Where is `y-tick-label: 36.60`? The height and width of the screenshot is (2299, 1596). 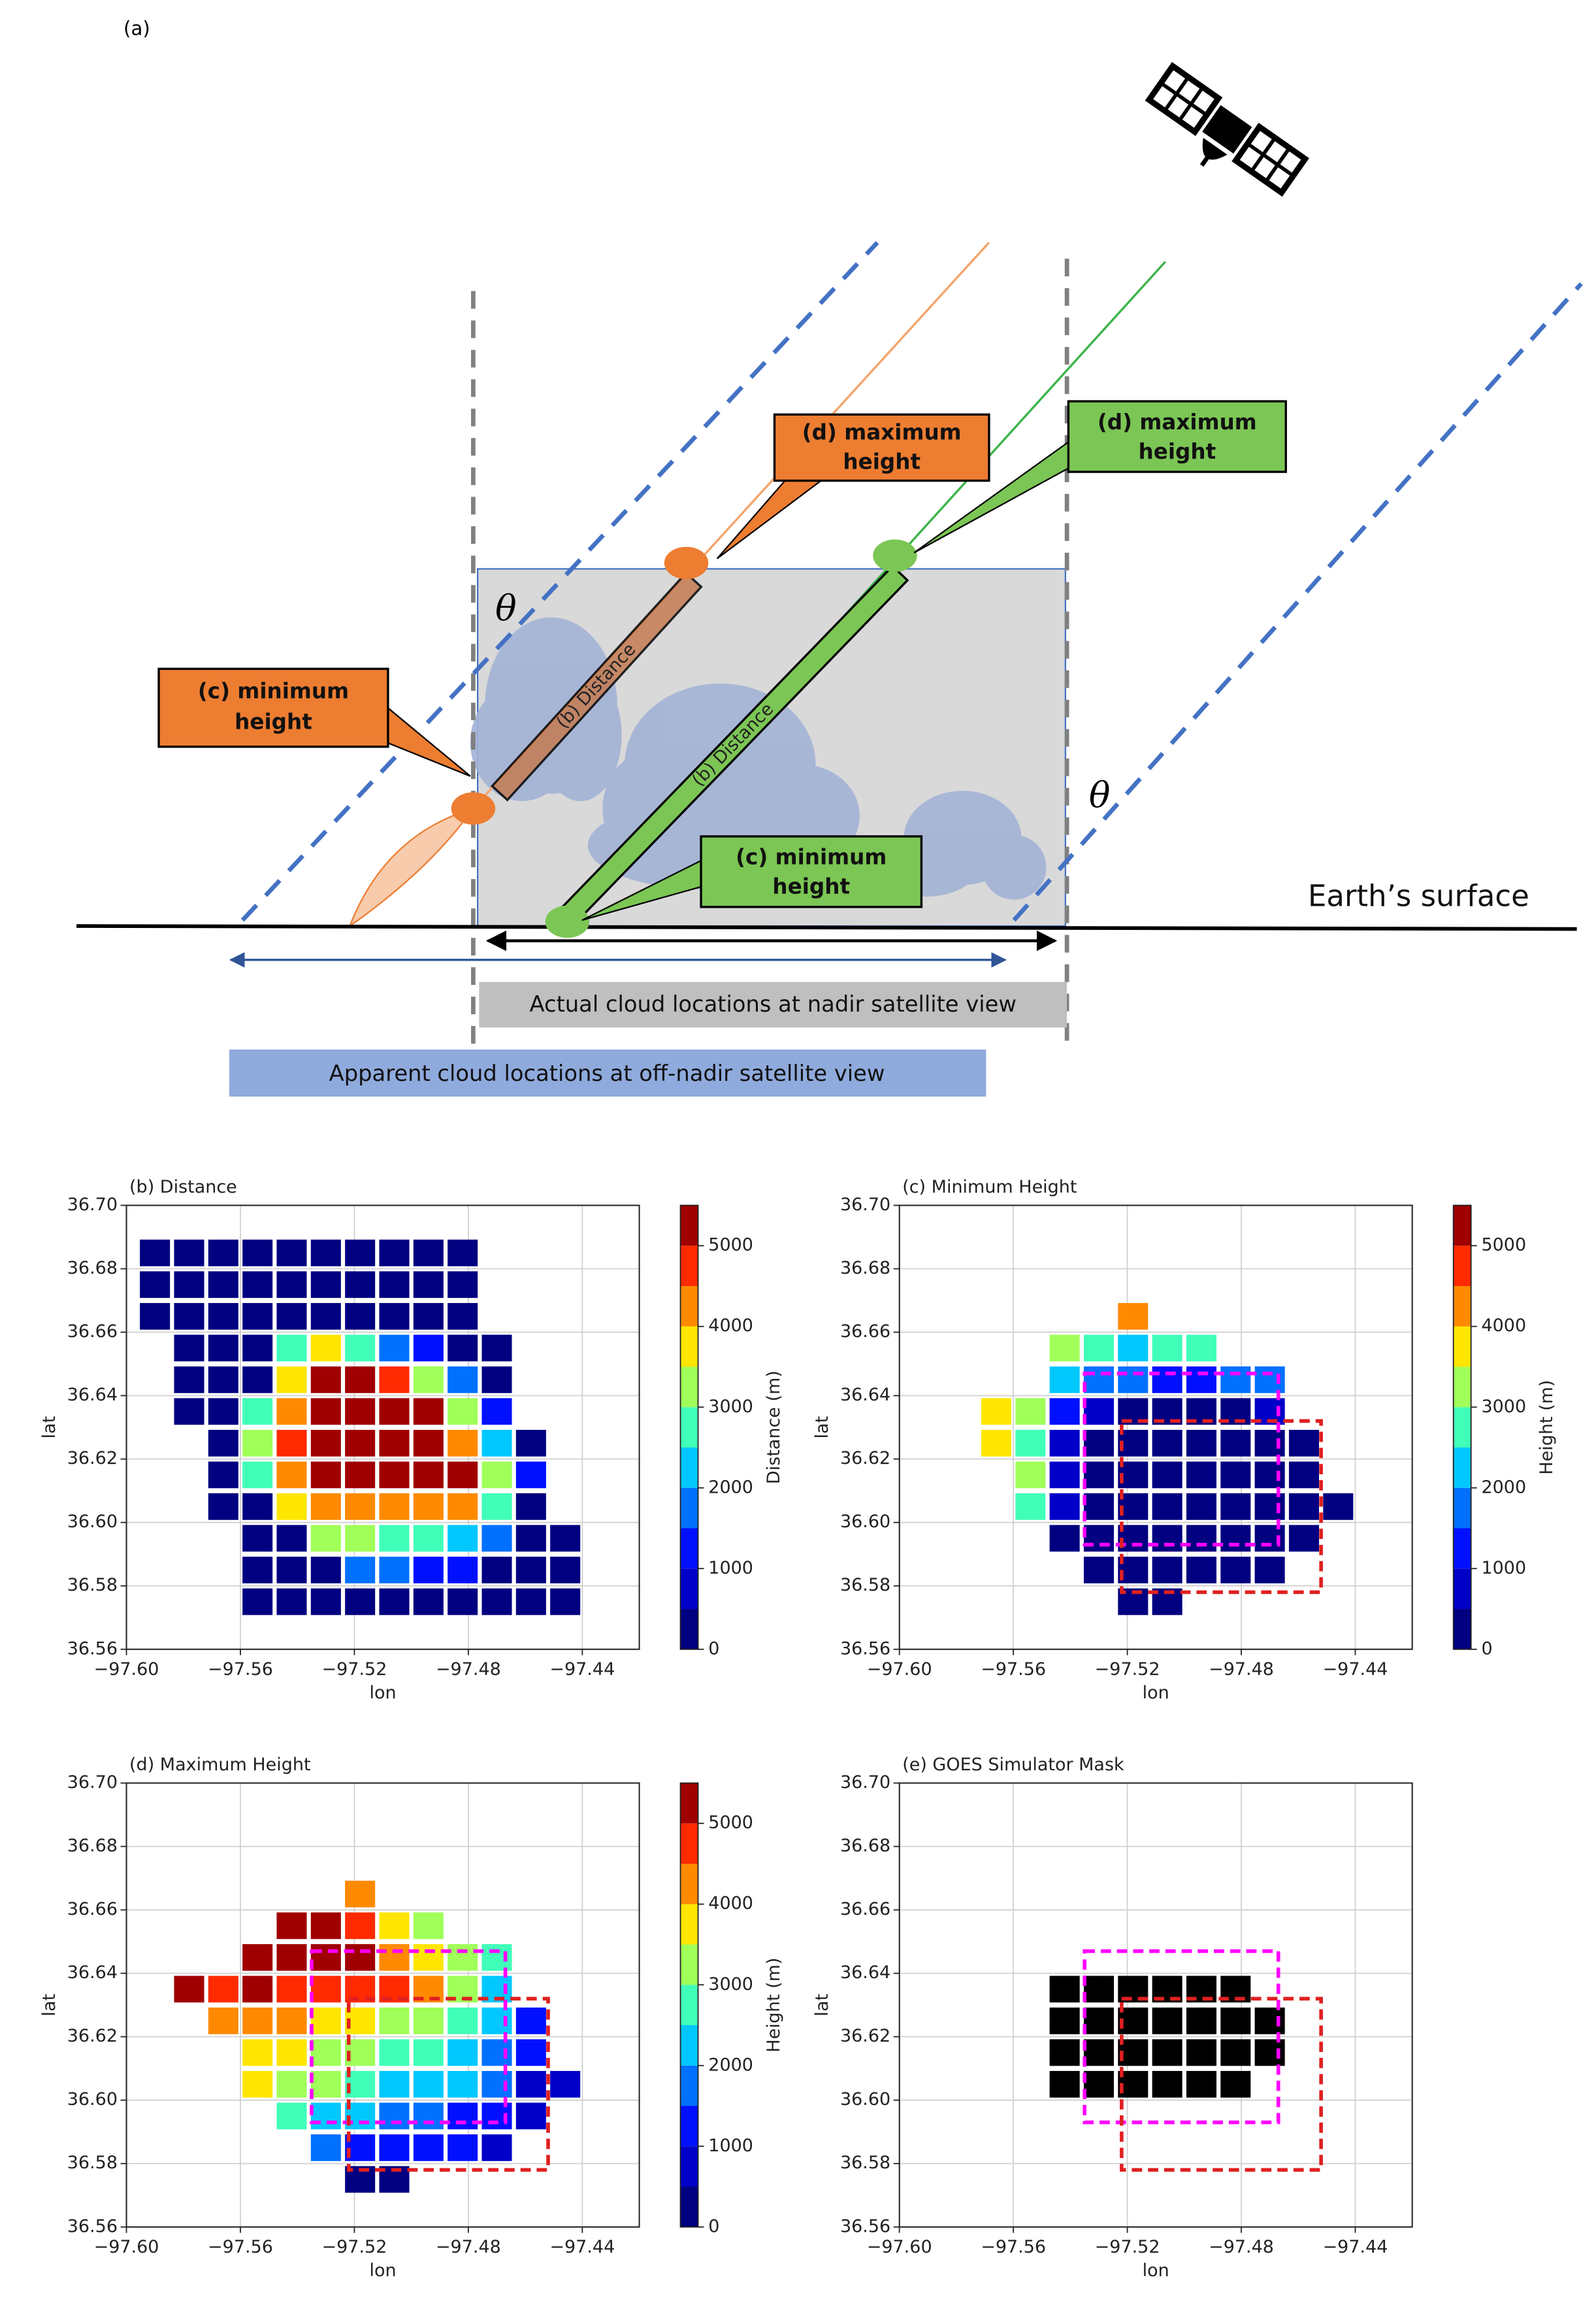 y-tick-label: 36.60 is located at coordinates (865, 2099).